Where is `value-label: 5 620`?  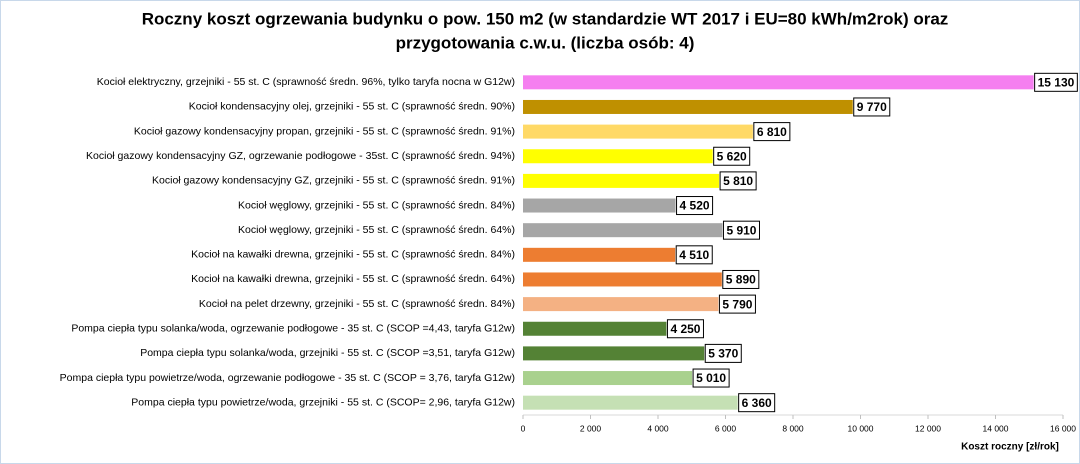 value-label: 5 620 is located at coordinates (732, 156).